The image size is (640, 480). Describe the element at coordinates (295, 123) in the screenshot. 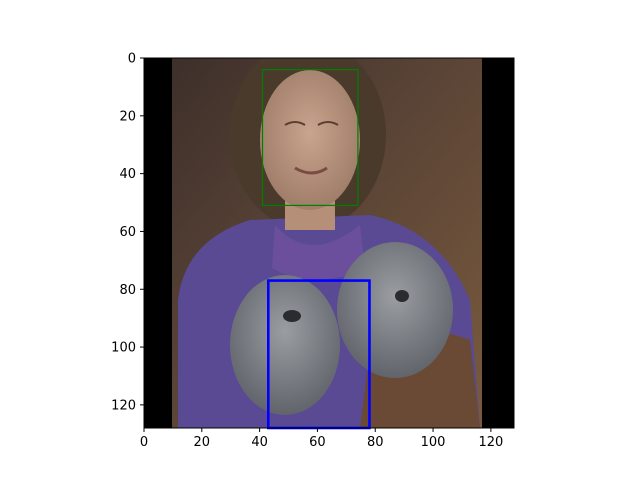

I see `left-eye-shape` at that location.